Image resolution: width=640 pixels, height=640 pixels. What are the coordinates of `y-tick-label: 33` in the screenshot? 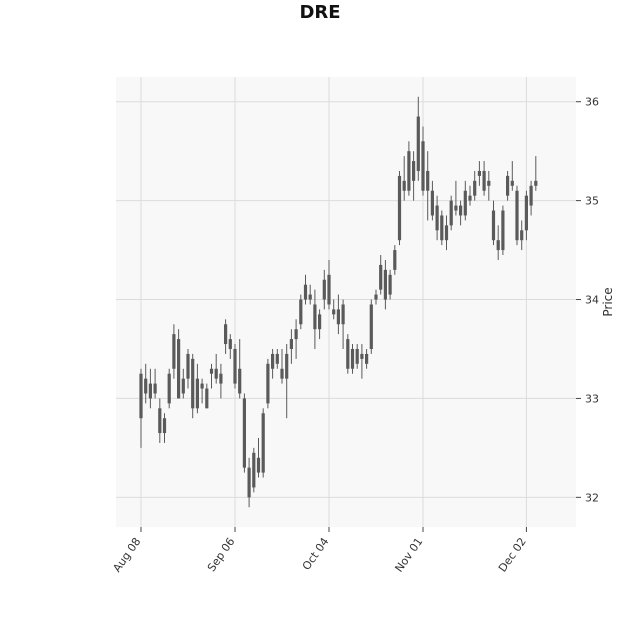 It's located at (592, 398).